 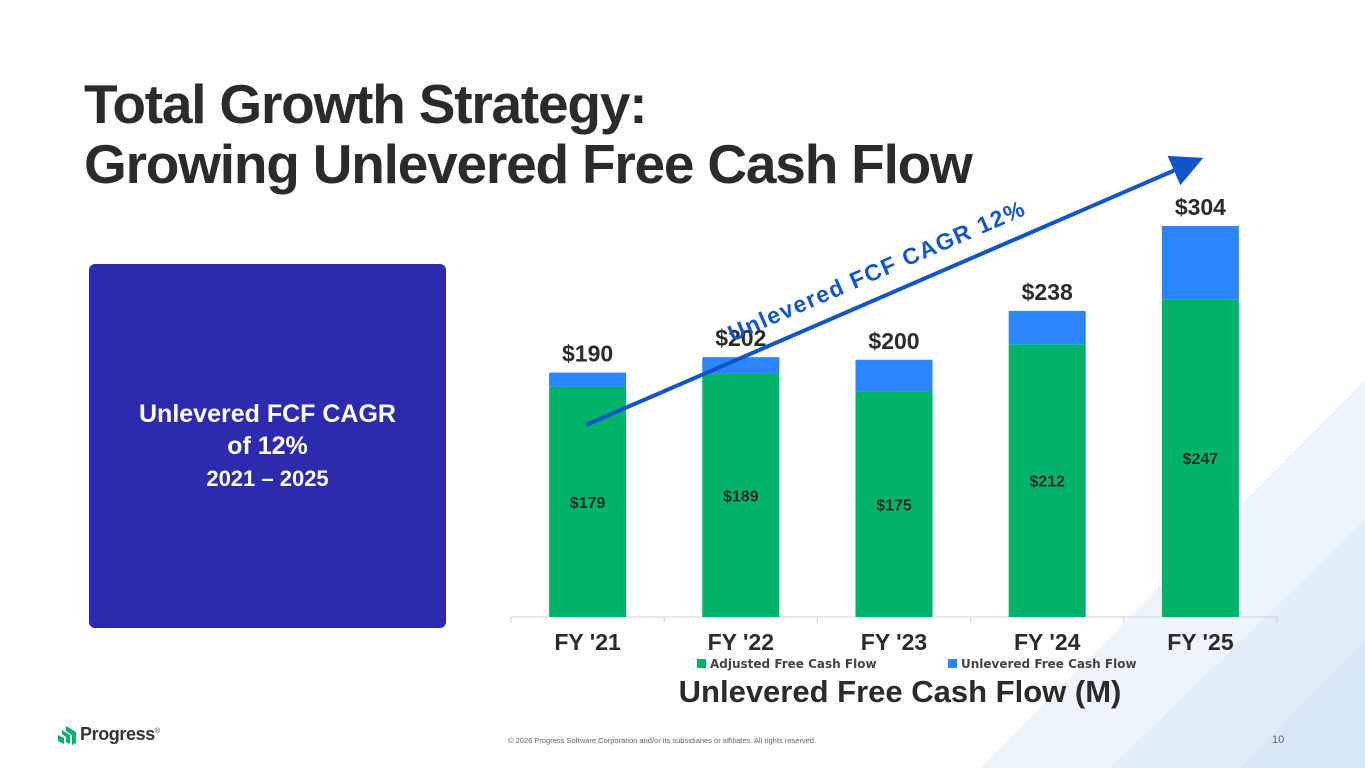 I want to click on total-label-fy-22: $202, so click(x=740, y=338).